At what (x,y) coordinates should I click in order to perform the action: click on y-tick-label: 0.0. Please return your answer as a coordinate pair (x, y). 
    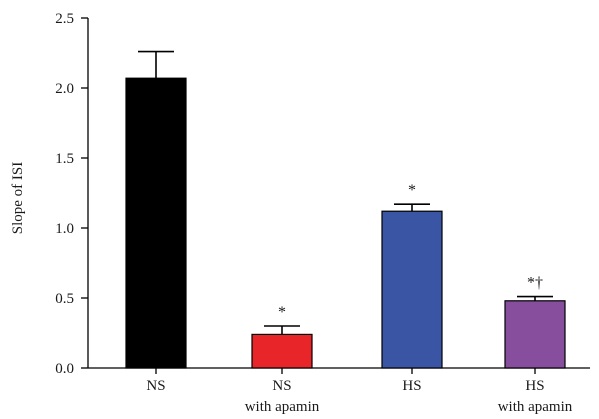
    Looking at the image, I should click on (64, 369).